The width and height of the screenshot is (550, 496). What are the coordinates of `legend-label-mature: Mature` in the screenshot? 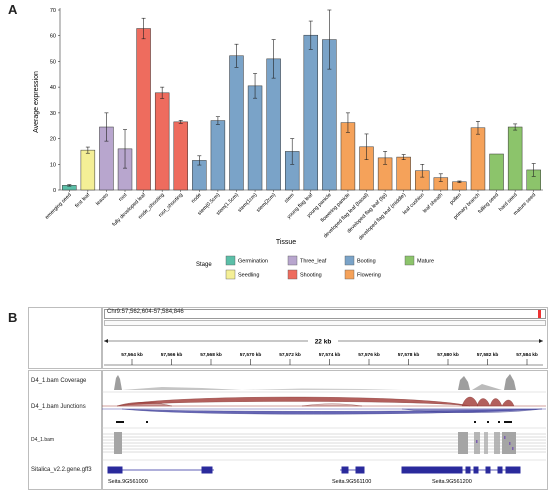 It's located at (425, 262).